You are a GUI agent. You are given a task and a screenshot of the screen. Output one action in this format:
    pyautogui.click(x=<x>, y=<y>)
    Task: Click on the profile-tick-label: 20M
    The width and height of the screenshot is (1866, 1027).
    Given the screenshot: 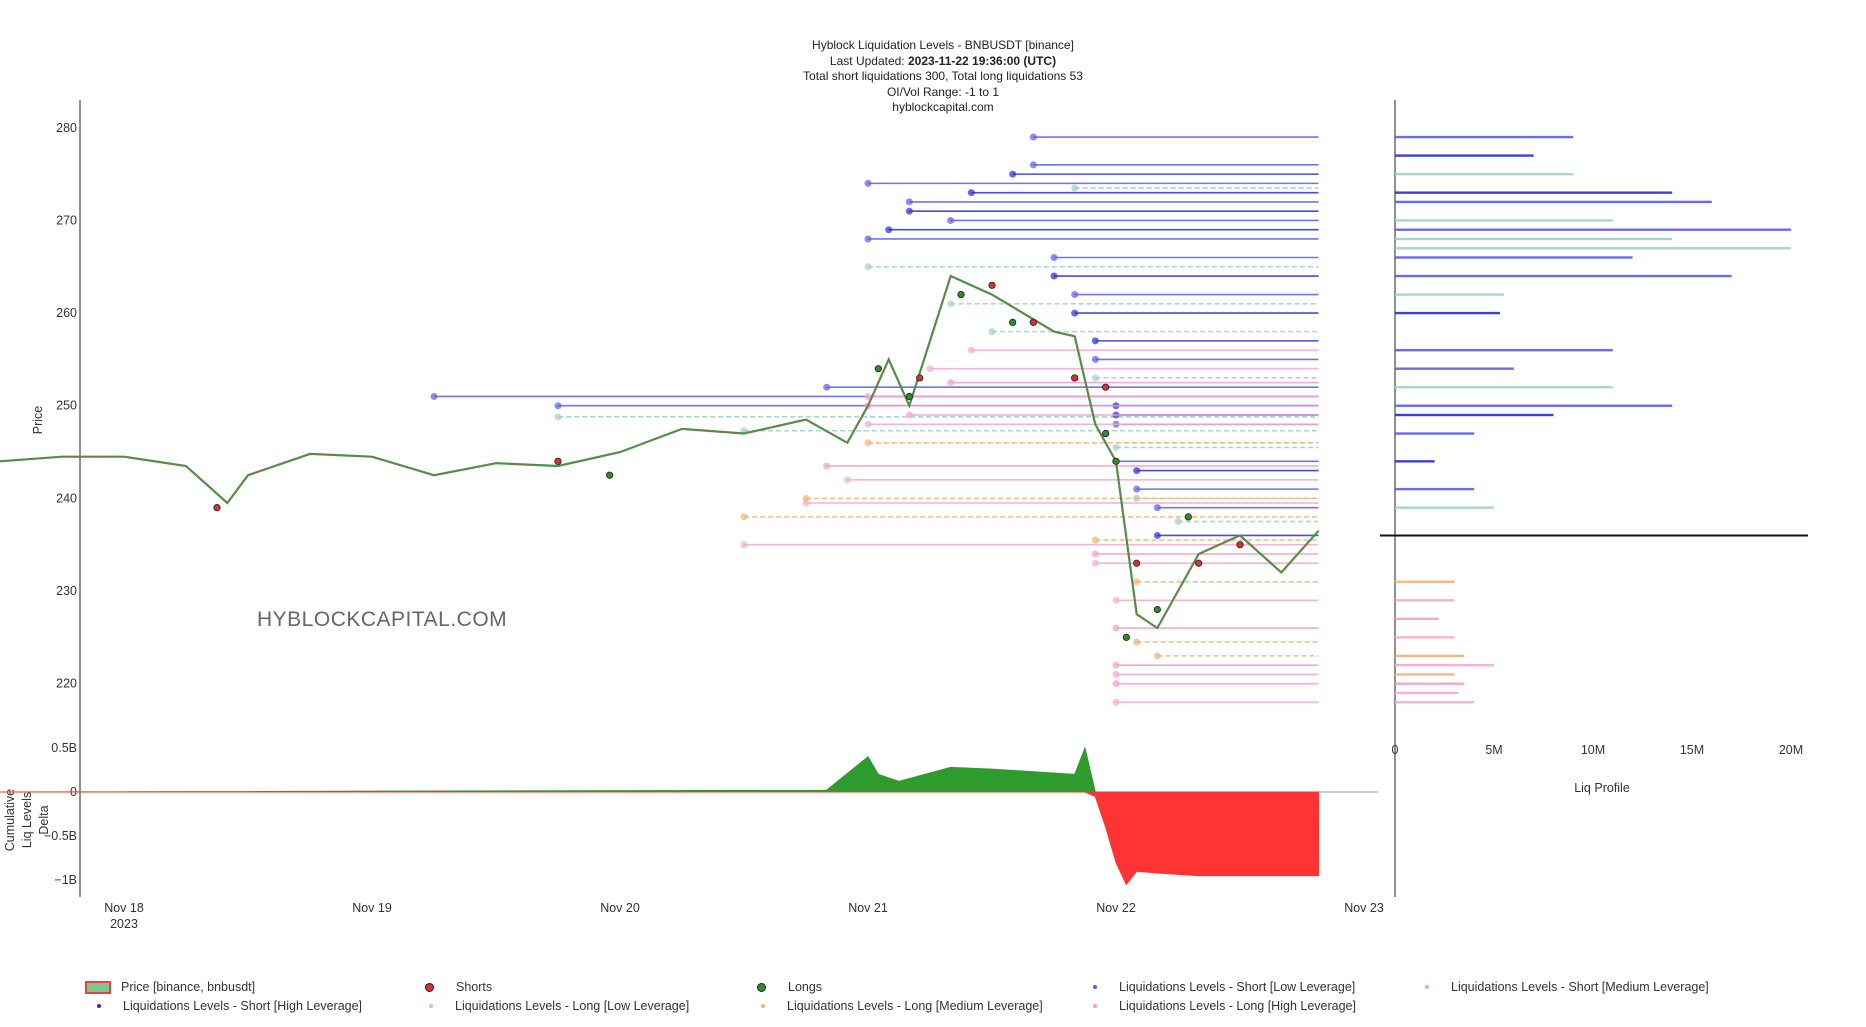 What is the action you would take?
    pyautogui.click(x=1791, y=750)
    